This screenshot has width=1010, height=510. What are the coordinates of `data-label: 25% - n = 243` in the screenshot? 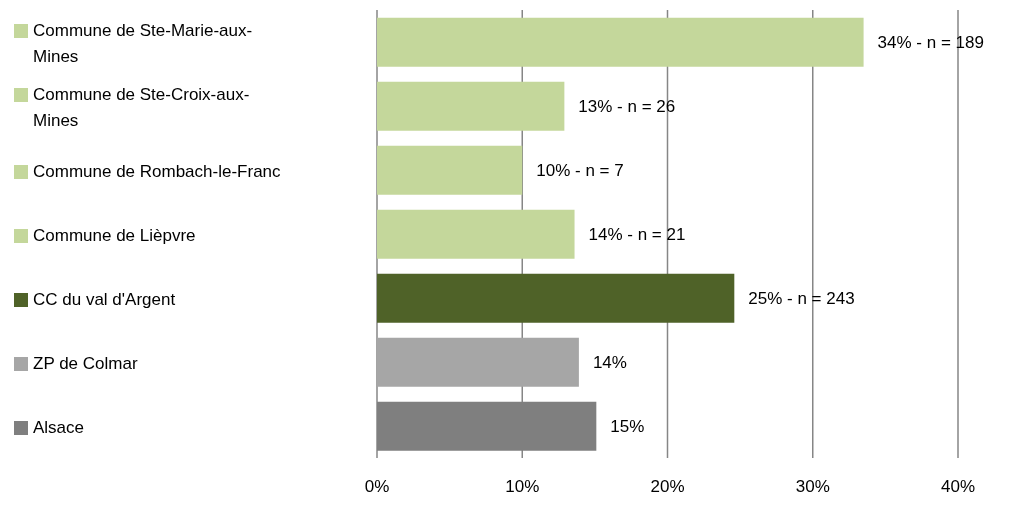 It's located at (801, 299).